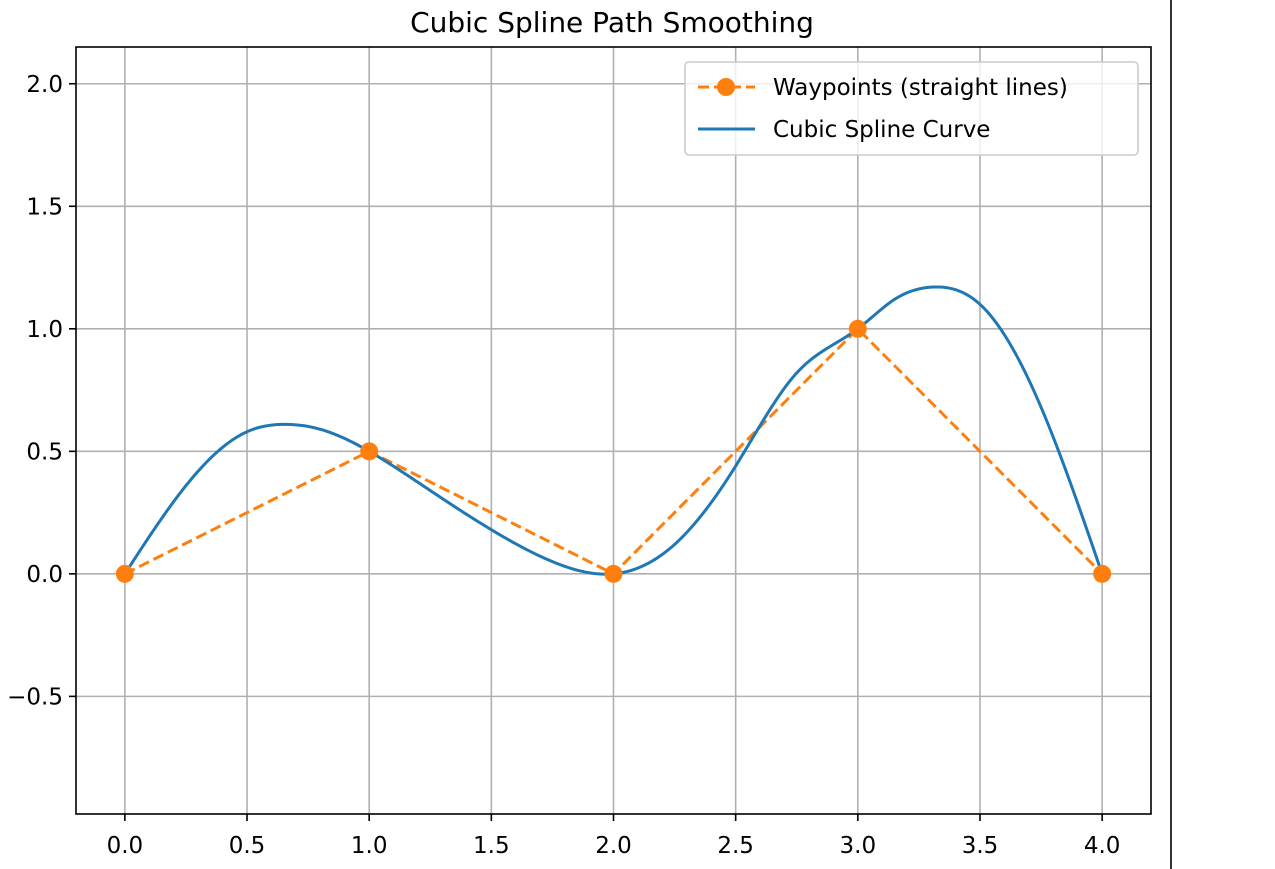 The height and width of the screenshot is (869, 1275). What do you see at coordinates (613, 846) in the screenshot?
I see `x-tick-label: 2.0` at bounding box center [613, 846].